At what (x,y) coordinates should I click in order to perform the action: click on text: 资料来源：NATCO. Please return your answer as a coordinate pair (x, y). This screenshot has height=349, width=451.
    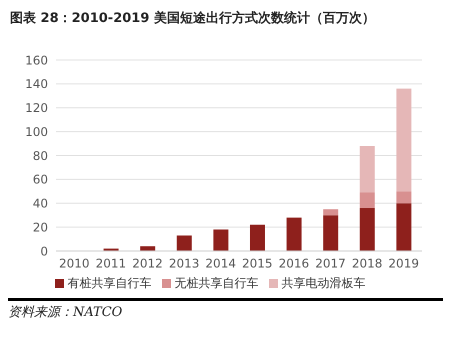
    Looking at the image, I should click on (66, 312).